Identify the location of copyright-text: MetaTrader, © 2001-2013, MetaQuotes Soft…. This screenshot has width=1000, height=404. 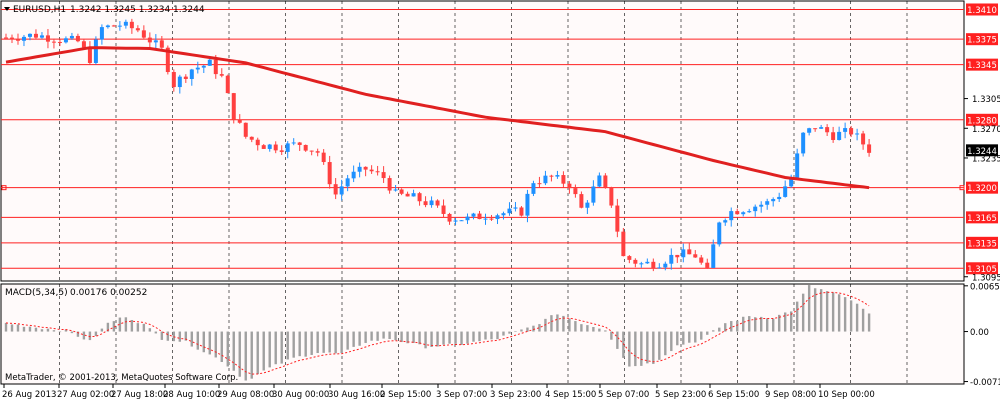
(121, 378).